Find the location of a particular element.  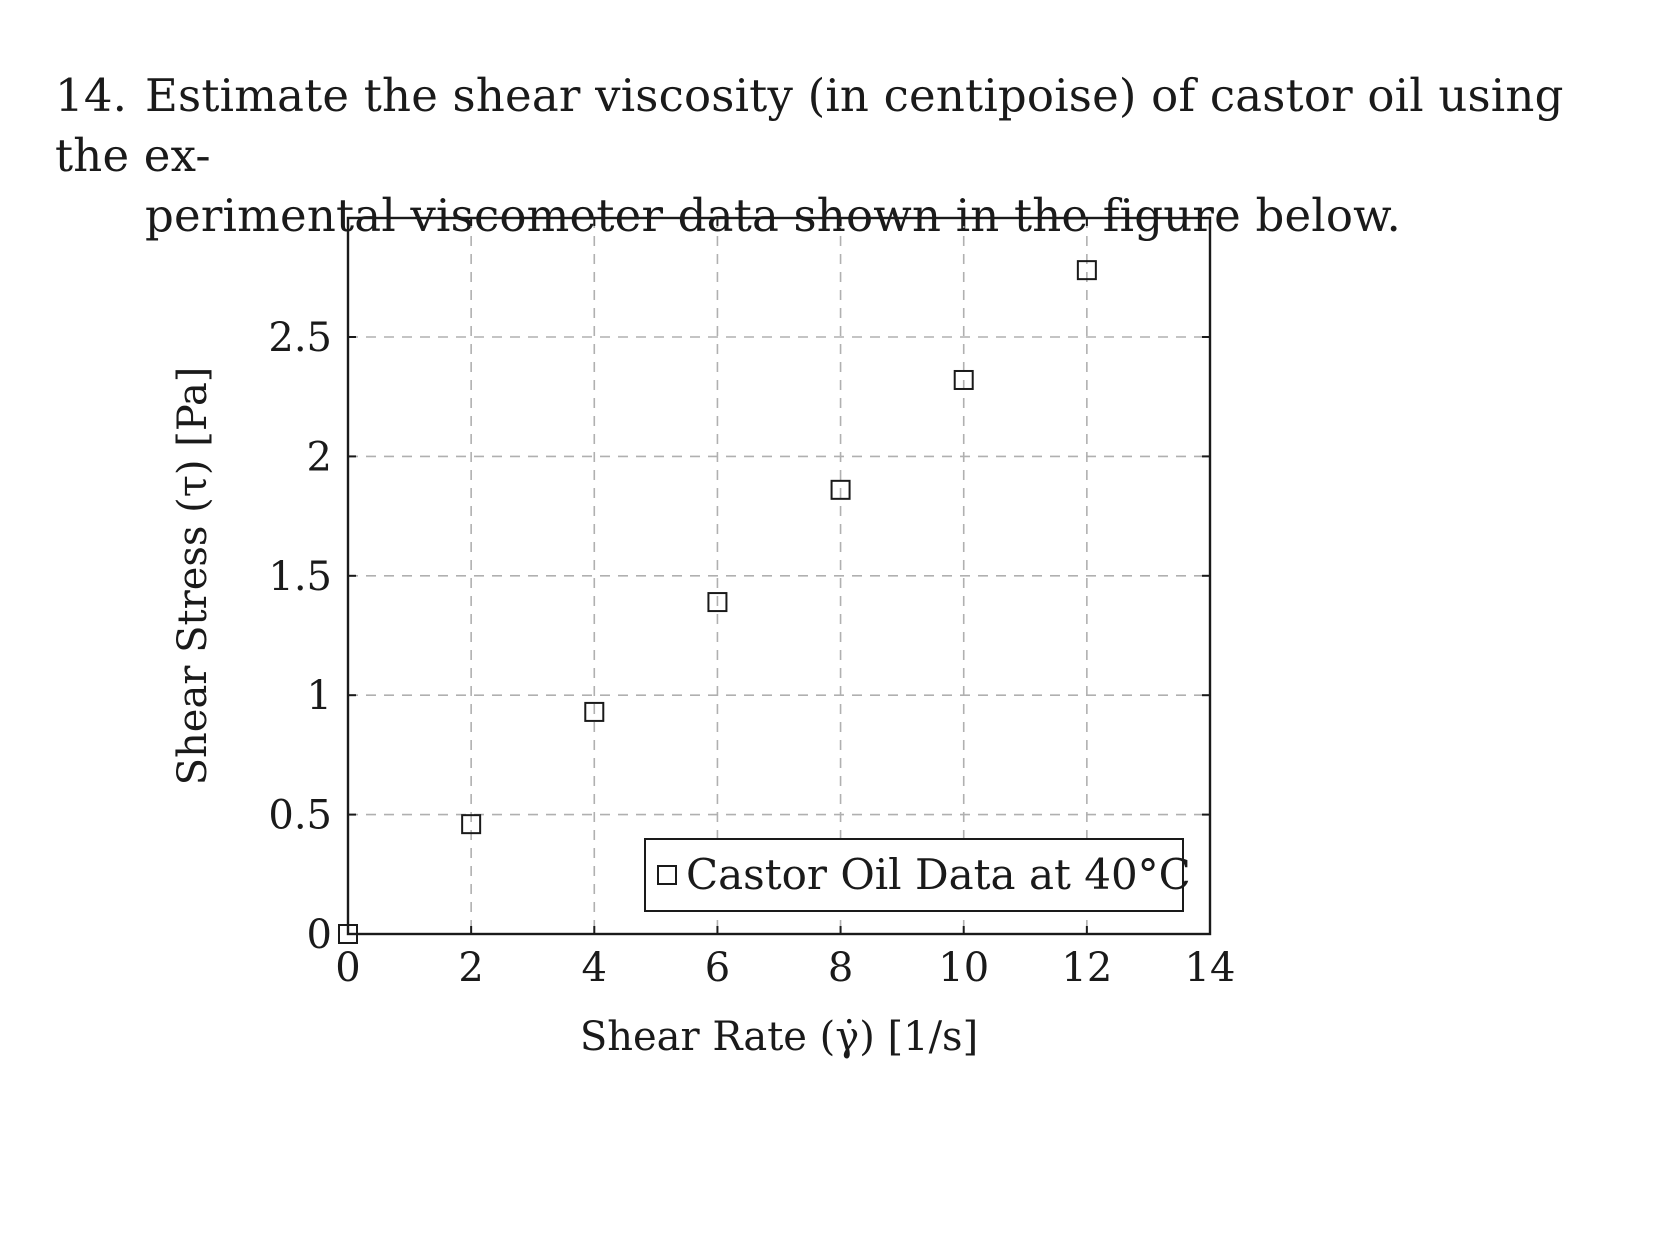

y-tick-label: 2.5 is located at coordinates (300, 338).